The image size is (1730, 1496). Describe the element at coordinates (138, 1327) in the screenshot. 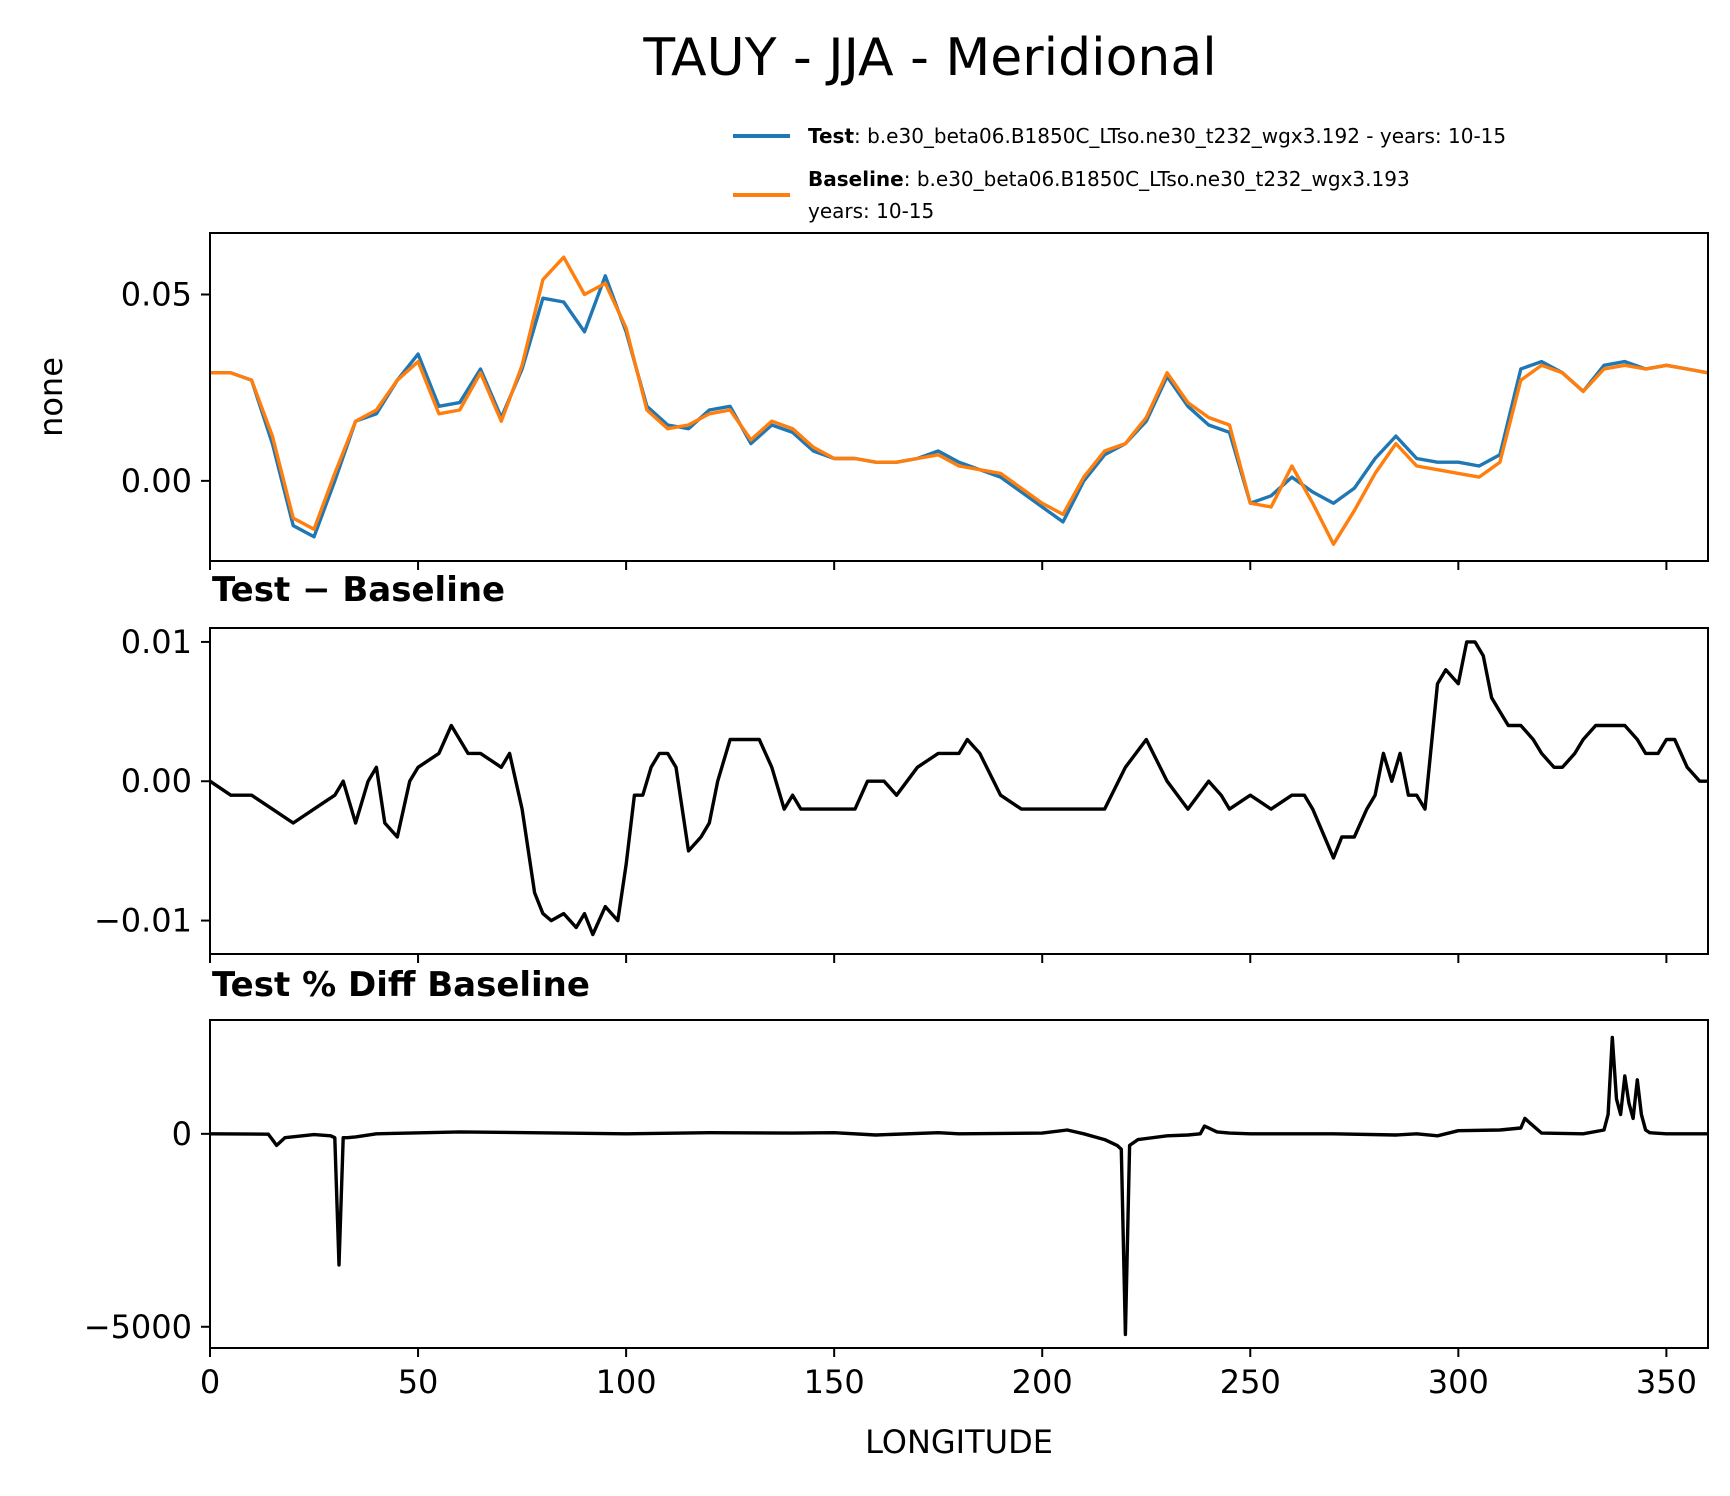

I see `y-tick-label: −5000` at that location.